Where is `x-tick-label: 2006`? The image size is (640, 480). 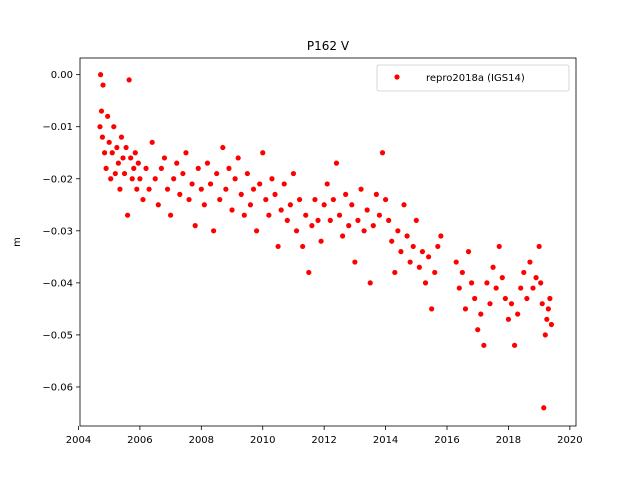 x-tick-label: 2006 is located at coordinates (139, 440).